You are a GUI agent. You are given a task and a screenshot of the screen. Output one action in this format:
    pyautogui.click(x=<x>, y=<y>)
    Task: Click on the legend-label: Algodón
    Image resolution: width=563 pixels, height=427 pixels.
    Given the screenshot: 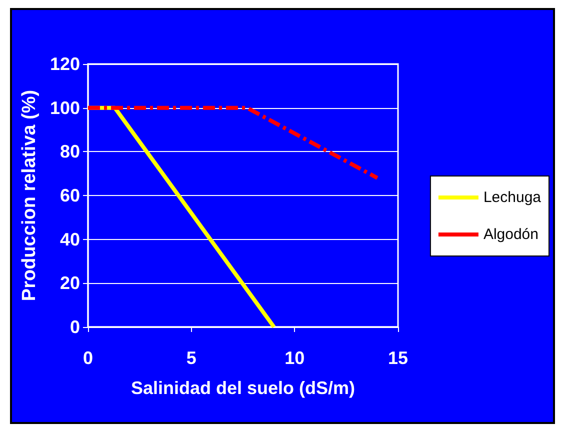 What is the action you would take?
    pyautogui.click(x=511, y=234)
    